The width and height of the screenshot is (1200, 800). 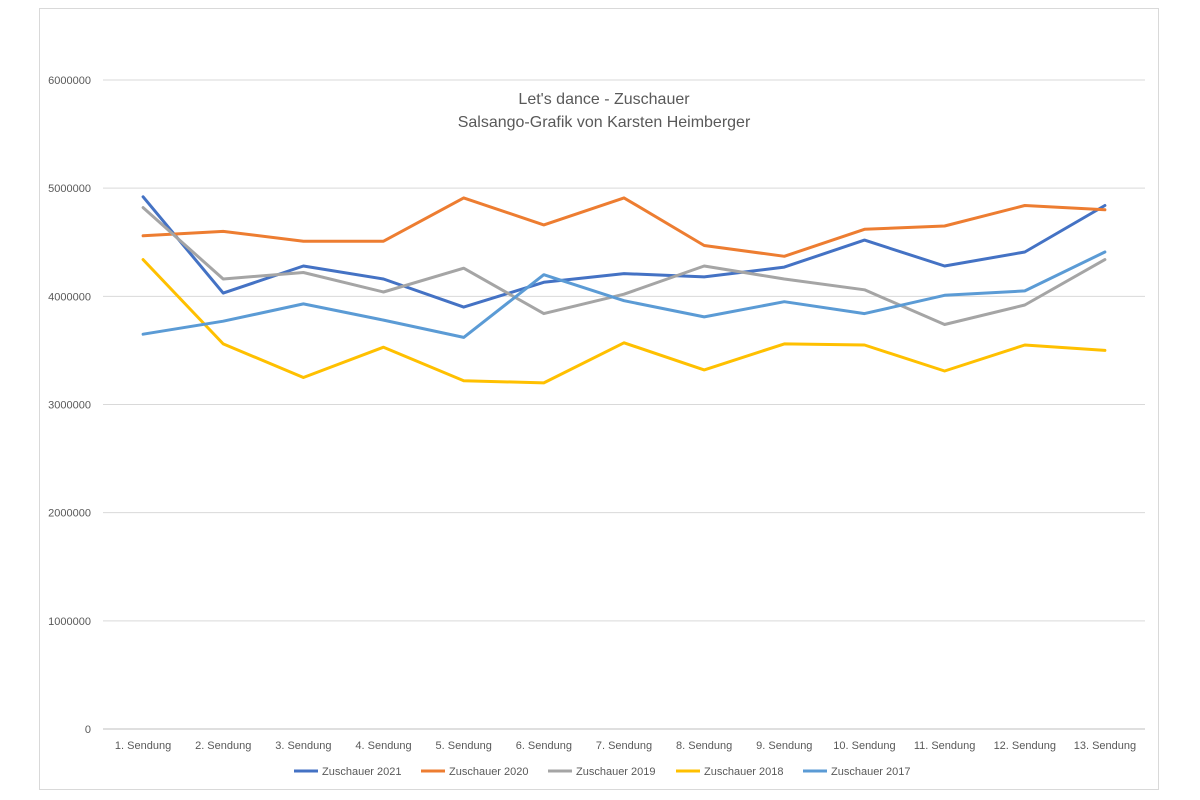 I want to click on x-tick-label: 10. Sendung, so click(x=864, y=746).